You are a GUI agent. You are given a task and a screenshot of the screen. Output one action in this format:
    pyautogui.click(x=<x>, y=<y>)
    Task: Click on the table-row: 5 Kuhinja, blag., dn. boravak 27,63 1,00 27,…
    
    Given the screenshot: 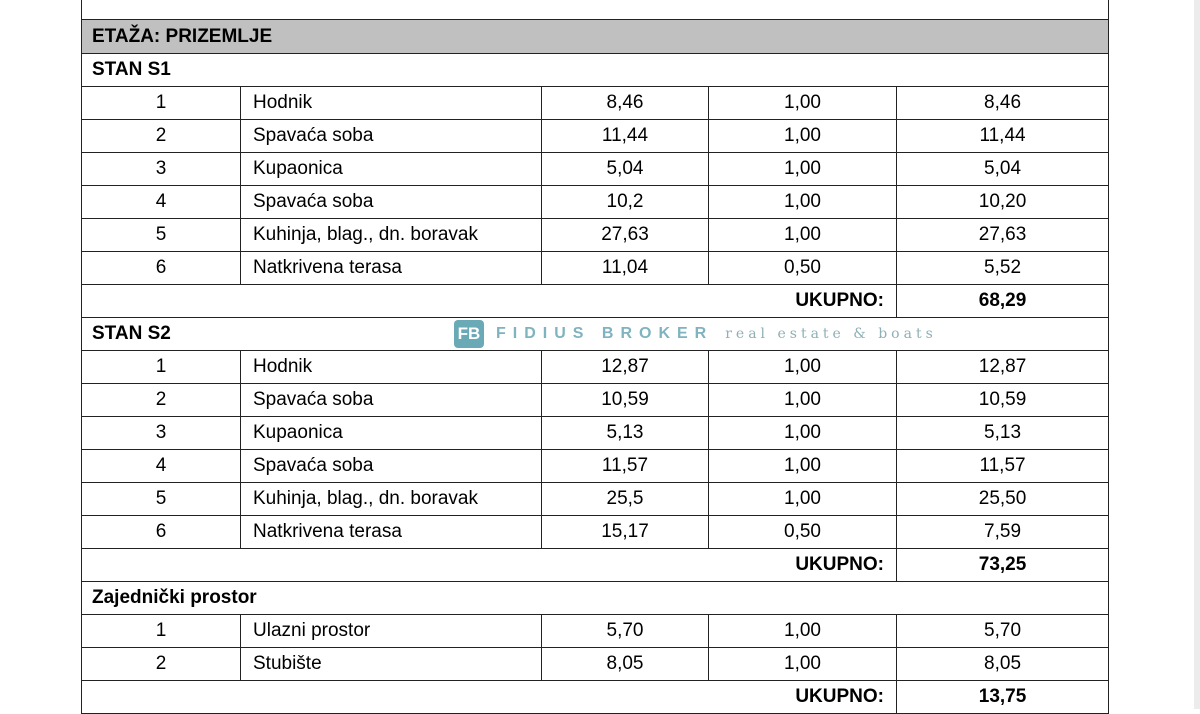 What is the action you would take?
    pyautogui.click(x=595, y=235)
    